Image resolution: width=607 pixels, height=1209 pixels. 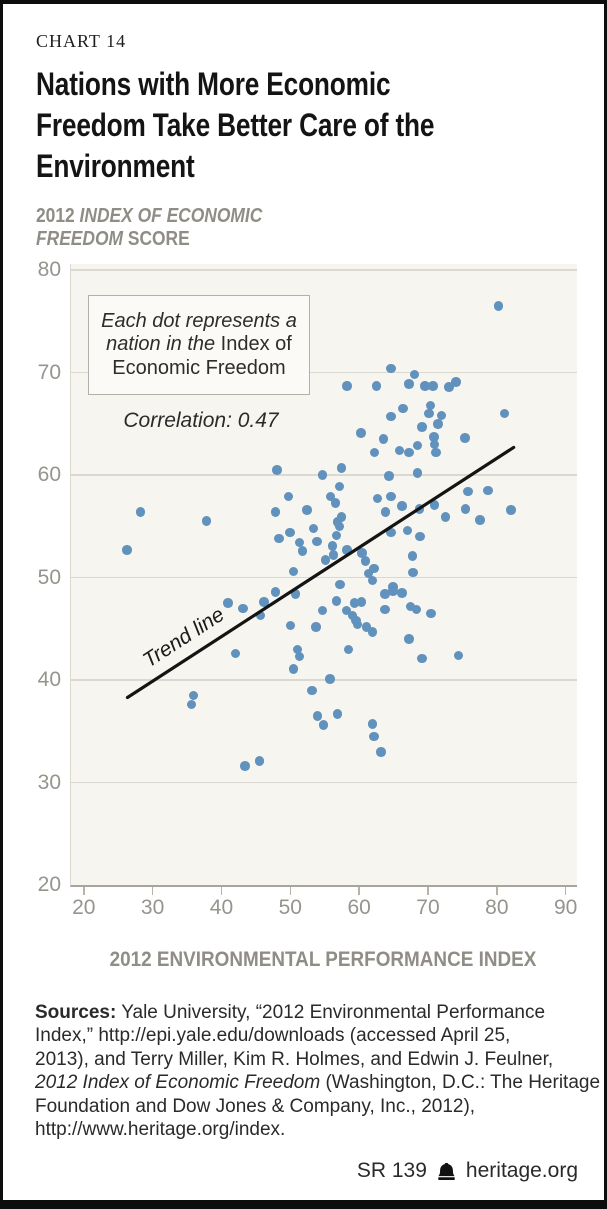 I want to click on chart-title-line: Nations with More Economic, so click(x=213, y=84).